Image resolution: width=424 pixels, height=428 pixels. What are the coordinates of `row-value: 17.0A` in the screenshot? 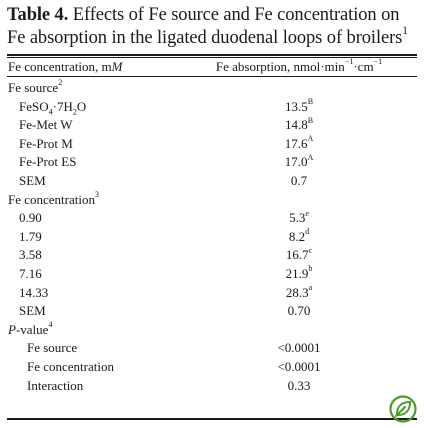 It's located at (299, 161).